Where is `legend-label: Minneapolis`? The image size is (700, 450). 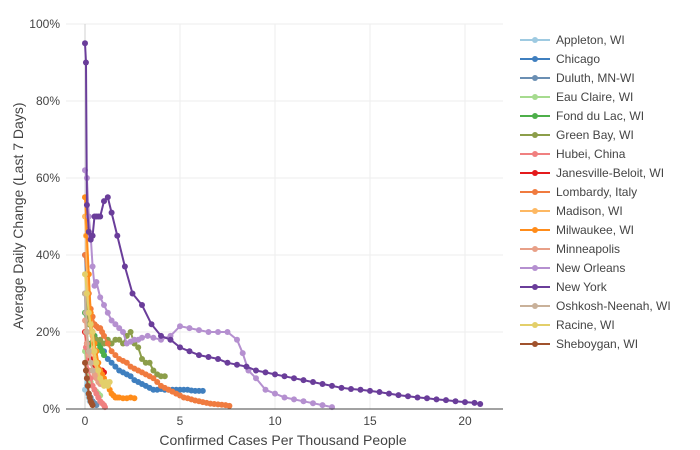 legend-label: Minneapolis is located at coordinates (588, 249).